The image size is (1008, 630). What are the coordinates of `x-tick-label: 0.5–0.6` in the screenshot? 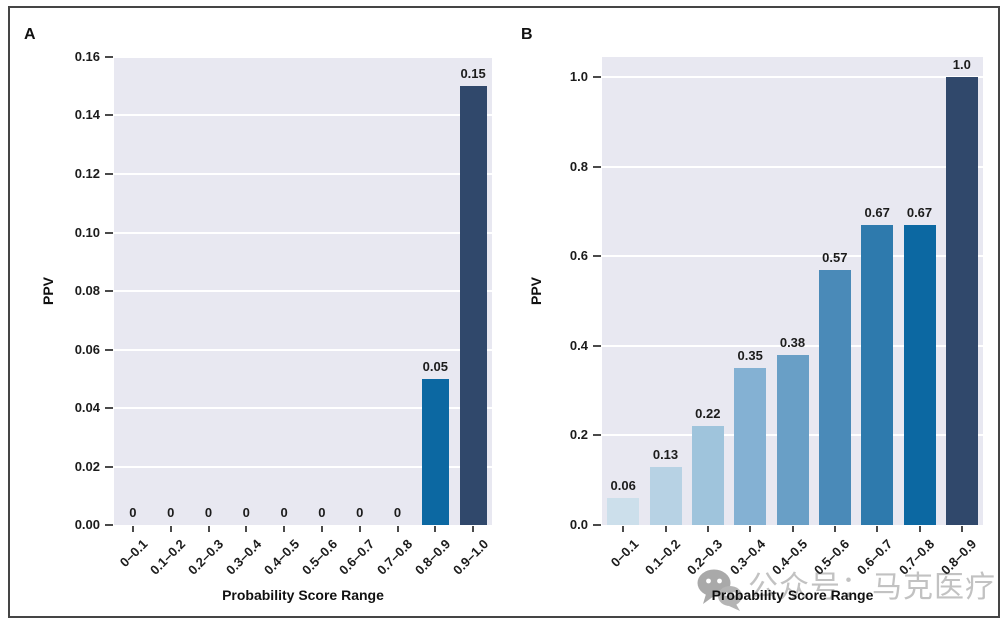 It's located at (319, 557).